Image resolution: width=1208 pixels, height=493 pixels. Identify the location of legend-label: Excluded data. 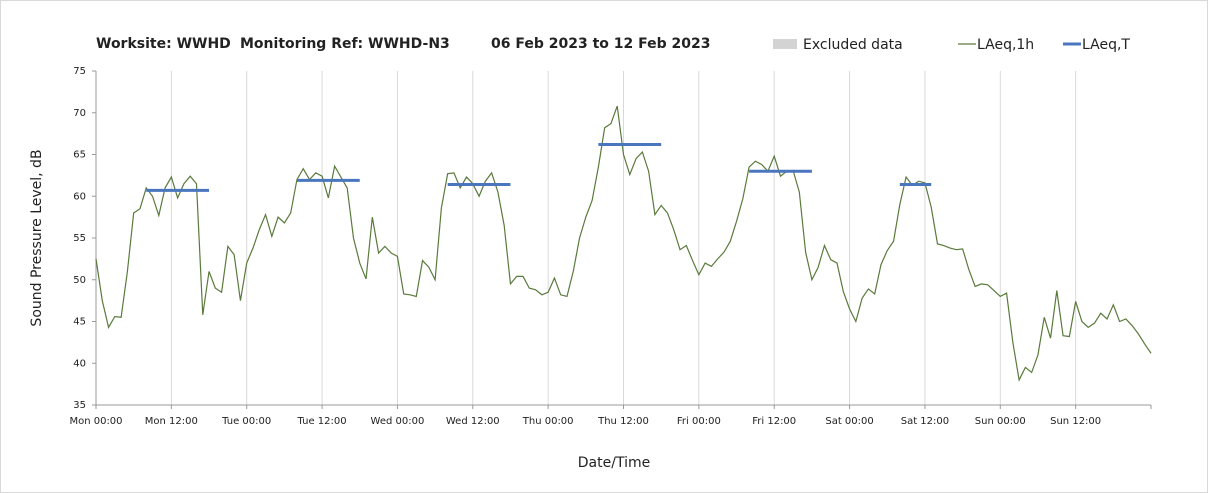
(853, 45).